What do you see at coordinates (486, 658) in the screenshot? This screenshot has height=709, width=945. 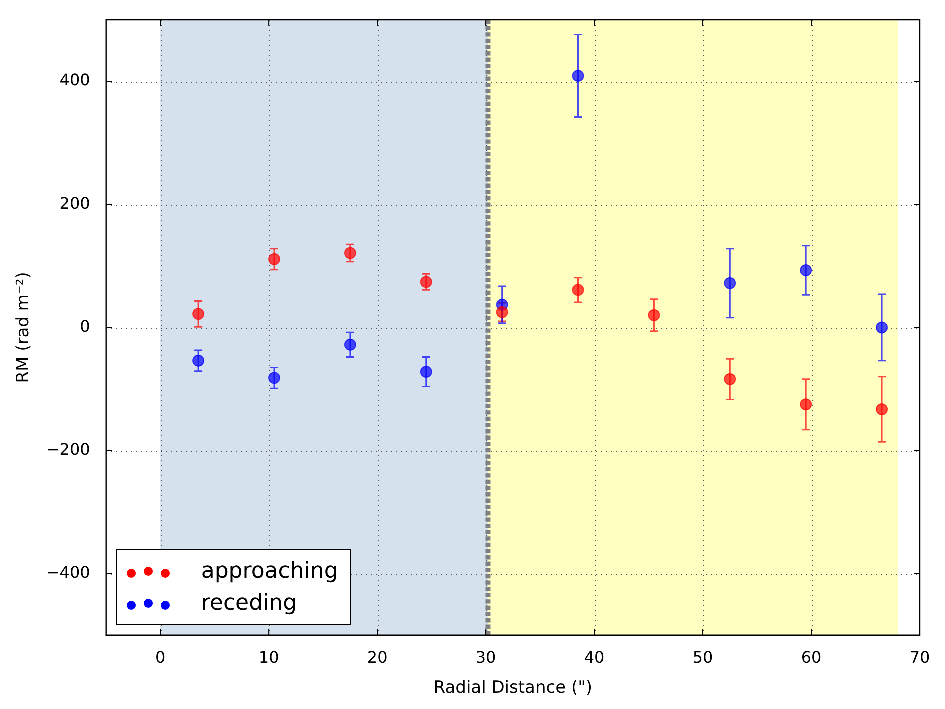 I see `x-tick-label: 30` at bounding box center [486, 658].